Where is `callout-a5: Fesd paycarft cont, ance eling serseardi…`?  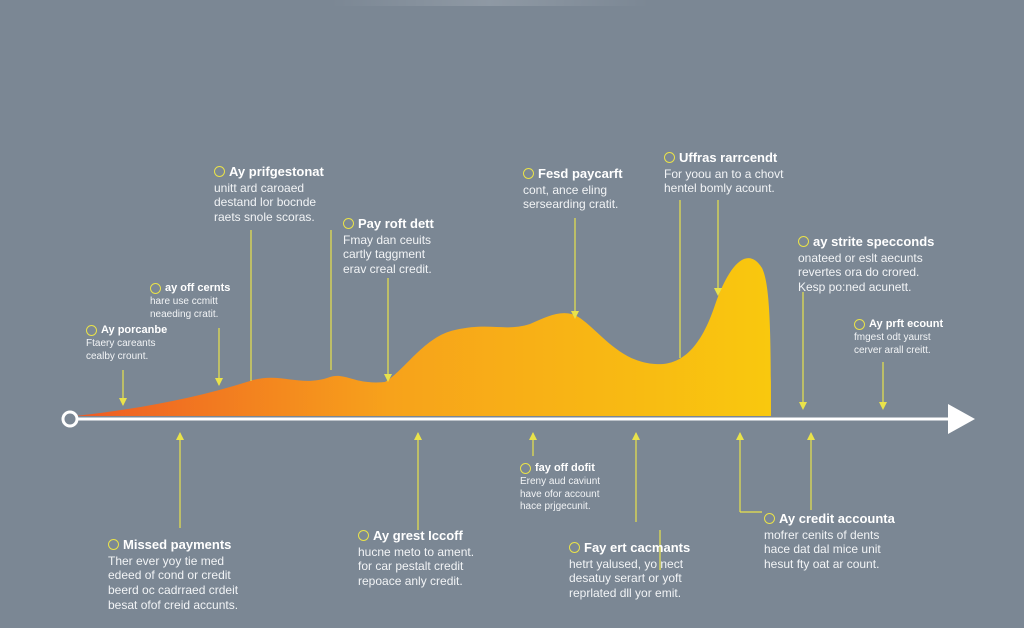 callout-a5: Fesd paycarft cont, ance eling serseardi… is located at coordinates (573, 189).